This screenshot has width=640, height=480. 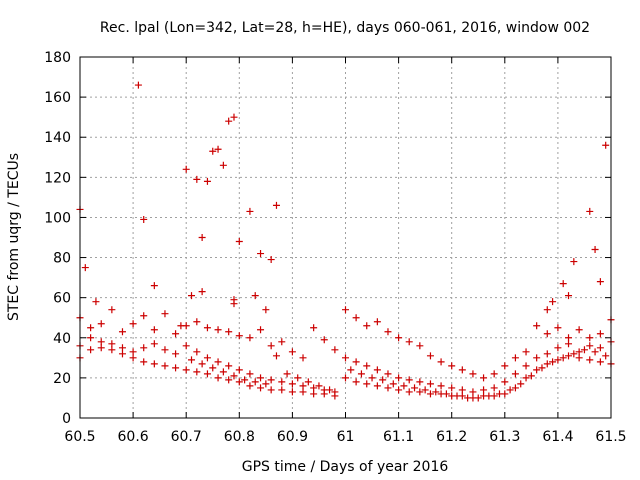 I want to click on y-tick-label: 20, so click(x=62, y=379).